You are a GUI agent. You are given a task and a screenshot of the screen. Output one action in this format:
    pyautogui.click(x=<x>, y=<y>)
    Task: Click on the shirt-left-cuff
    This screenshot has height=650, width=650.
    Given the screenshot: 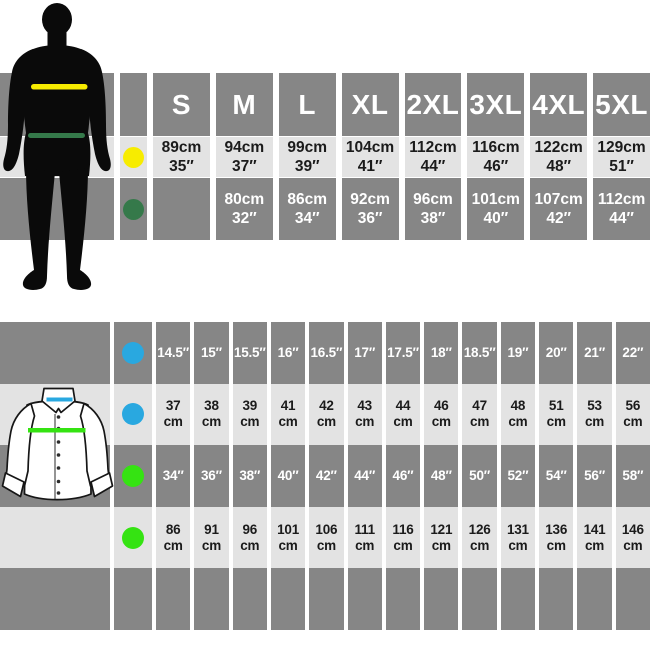 What is the action you would take?
    pyautogui.click(x=13, y=485)
    